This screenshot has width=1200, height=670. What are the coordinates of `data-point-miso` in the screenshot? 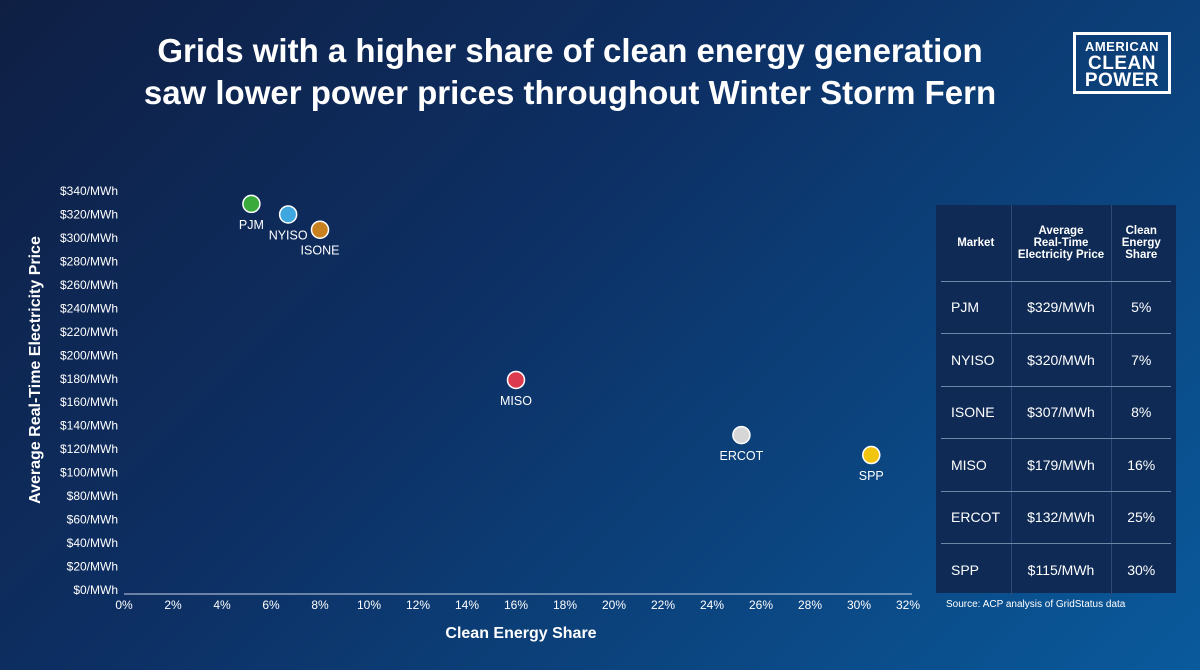 It's located at (516, 380).